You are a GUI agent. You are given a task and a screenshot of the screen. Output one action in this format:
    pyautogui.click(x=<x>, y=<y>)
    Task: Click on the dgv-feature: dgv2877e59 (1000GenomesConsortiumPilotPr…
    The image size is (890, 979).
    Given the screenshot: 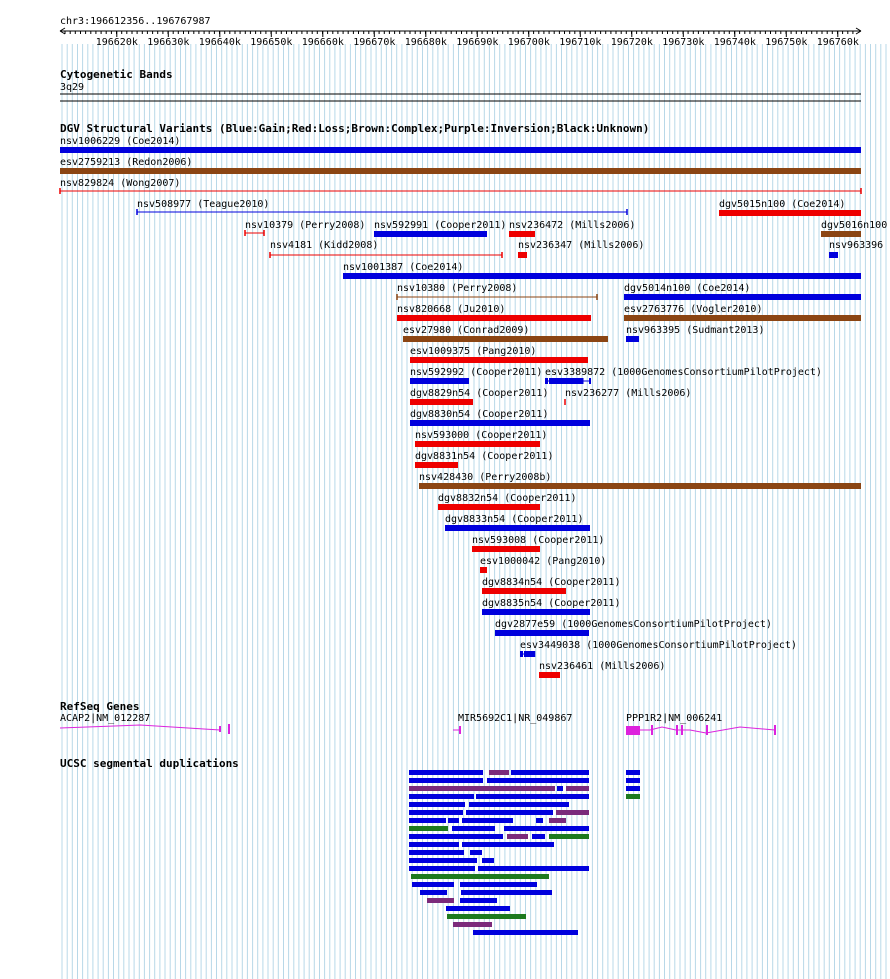 What is the action you would take?
    pyautogui.click(x=633, y=627)
    